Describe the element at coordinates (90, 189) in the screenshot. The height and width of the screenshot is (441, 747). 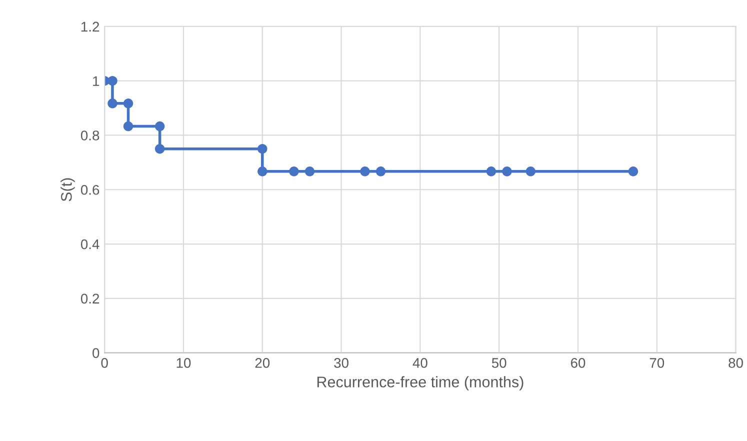
I see `y-tick-label: 0.6` at that location.